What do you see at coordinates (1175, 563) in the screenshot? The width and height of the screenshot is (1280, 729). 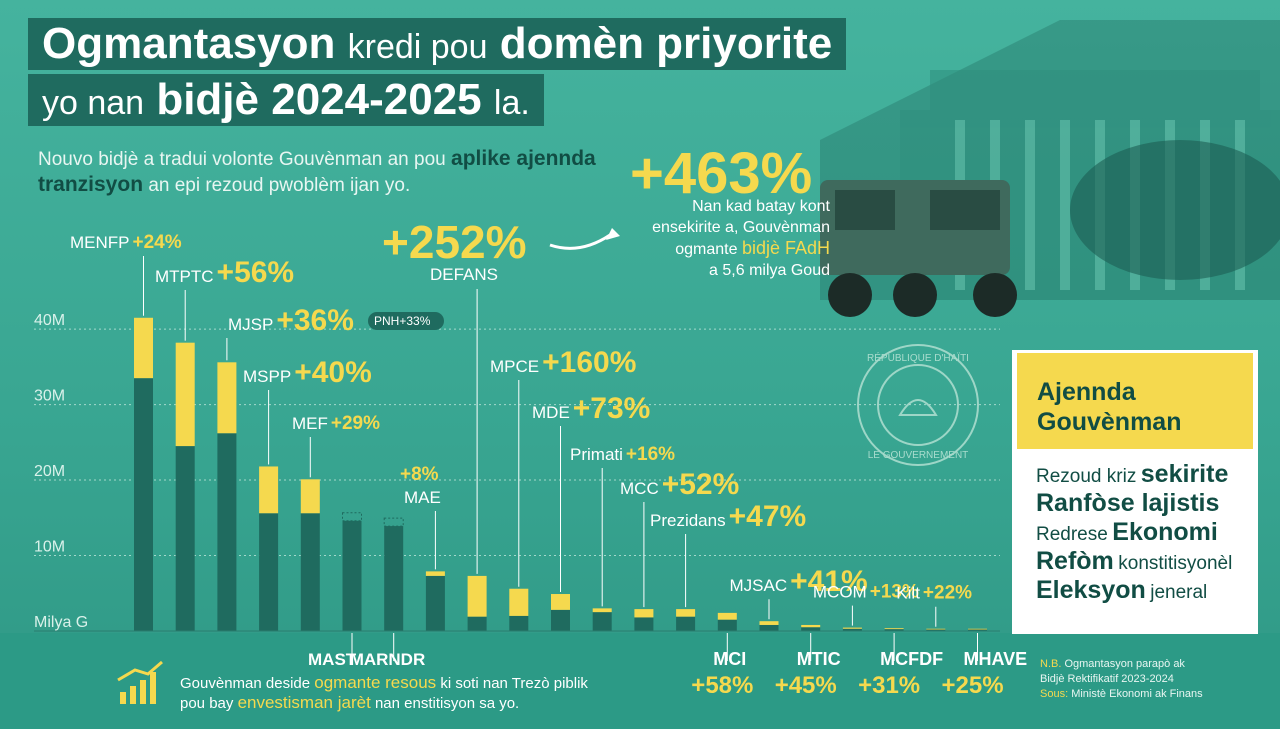 I see `agenda-item-small: konstitisyonèl` at bounding box center [1175, 563].